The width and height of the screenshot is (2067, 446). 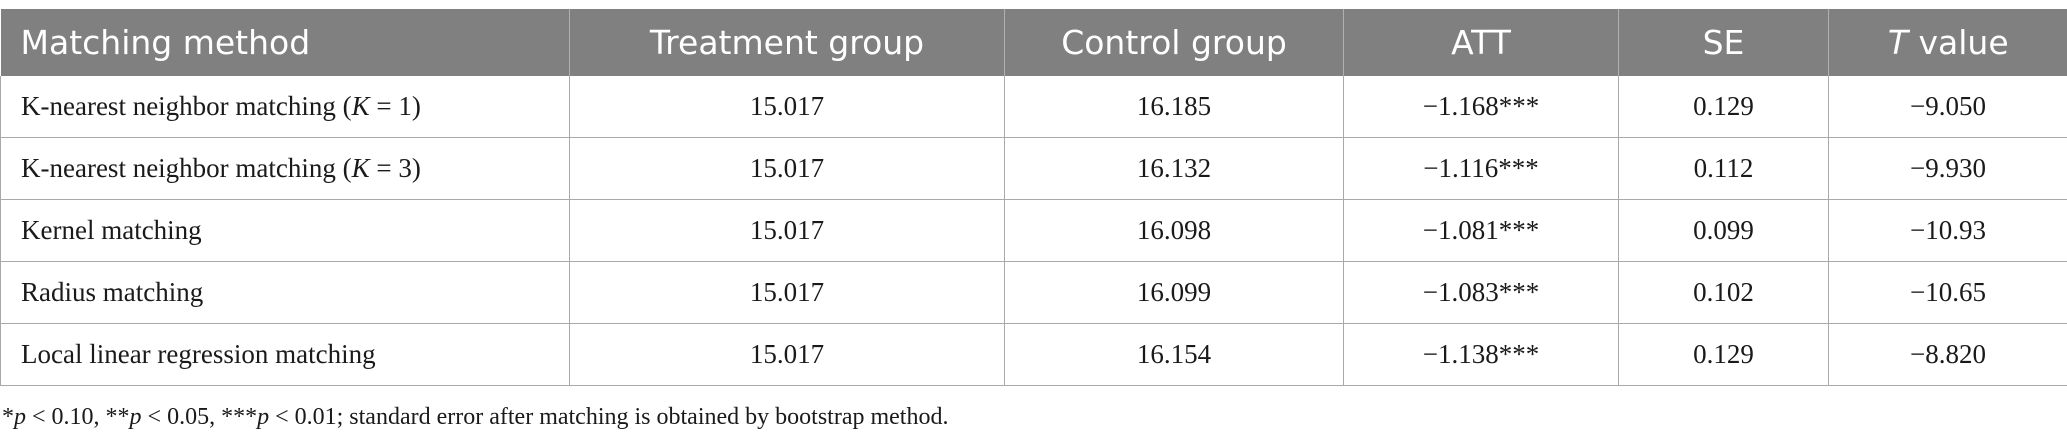 I want to click on header-matching-method: Matching method, so click(x=285, y=42).